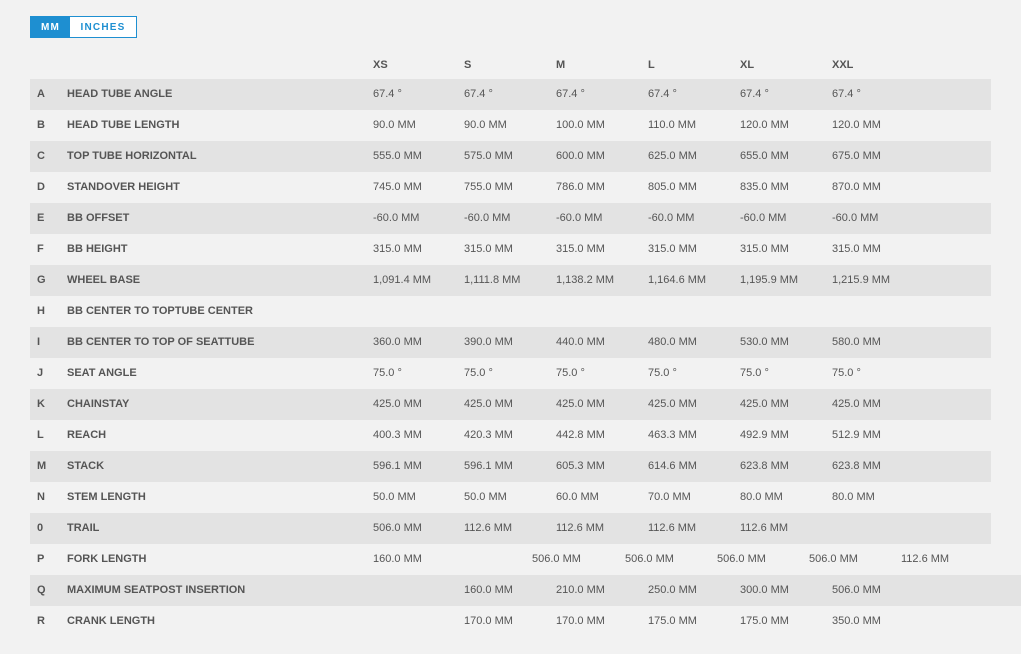 This screenshot has height=654, width=1021. What do you see at coordinates (488, 249) in the screenshot?
I see `value-cell-s: 315.0 MM` at bounding box center [488, 249].